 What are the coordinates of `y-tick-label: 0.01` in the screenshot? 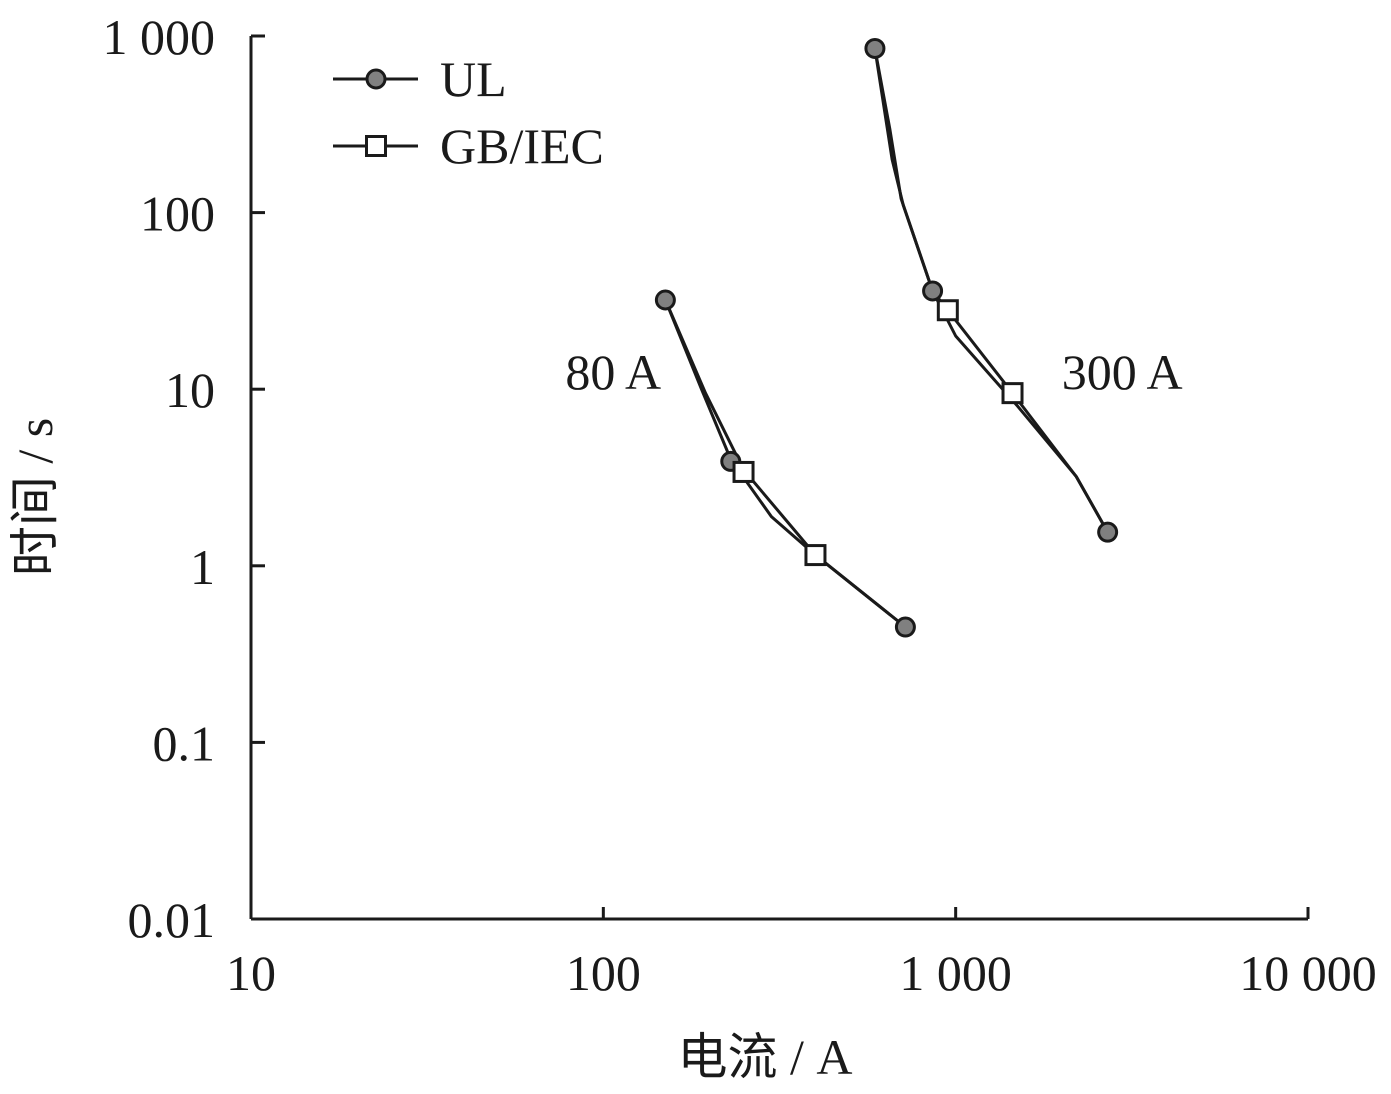 It's located at (172, 920).